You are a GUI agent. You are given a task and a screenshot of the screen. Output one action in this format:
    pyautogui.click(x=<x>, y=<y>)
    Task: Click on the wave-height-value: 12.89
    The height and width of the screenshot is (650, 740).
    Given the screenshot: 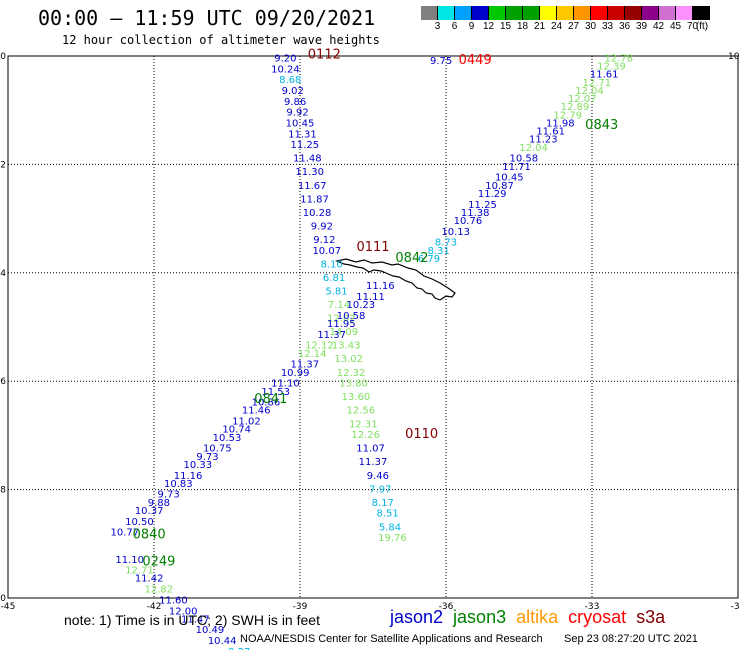 What is the action you would take?
    pyautogui.click(x=575, y=107)
    